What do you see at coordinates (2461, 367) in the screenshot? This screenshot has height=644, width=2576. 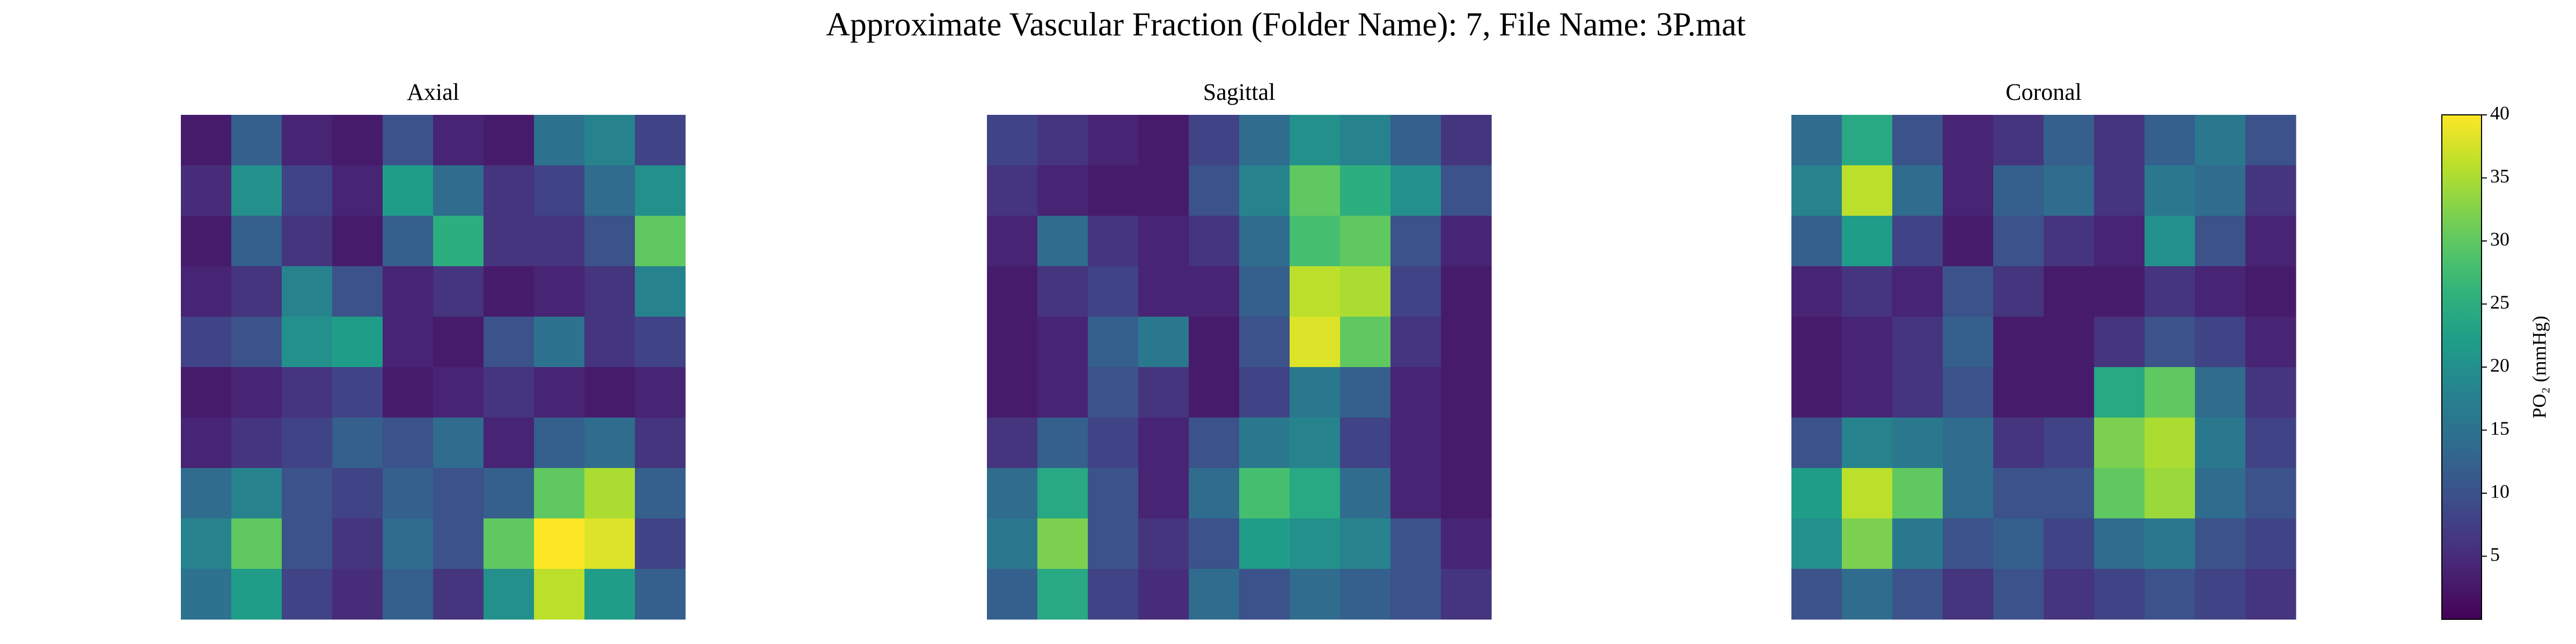 I see `colorbar` at bounding box center [2461, 367].